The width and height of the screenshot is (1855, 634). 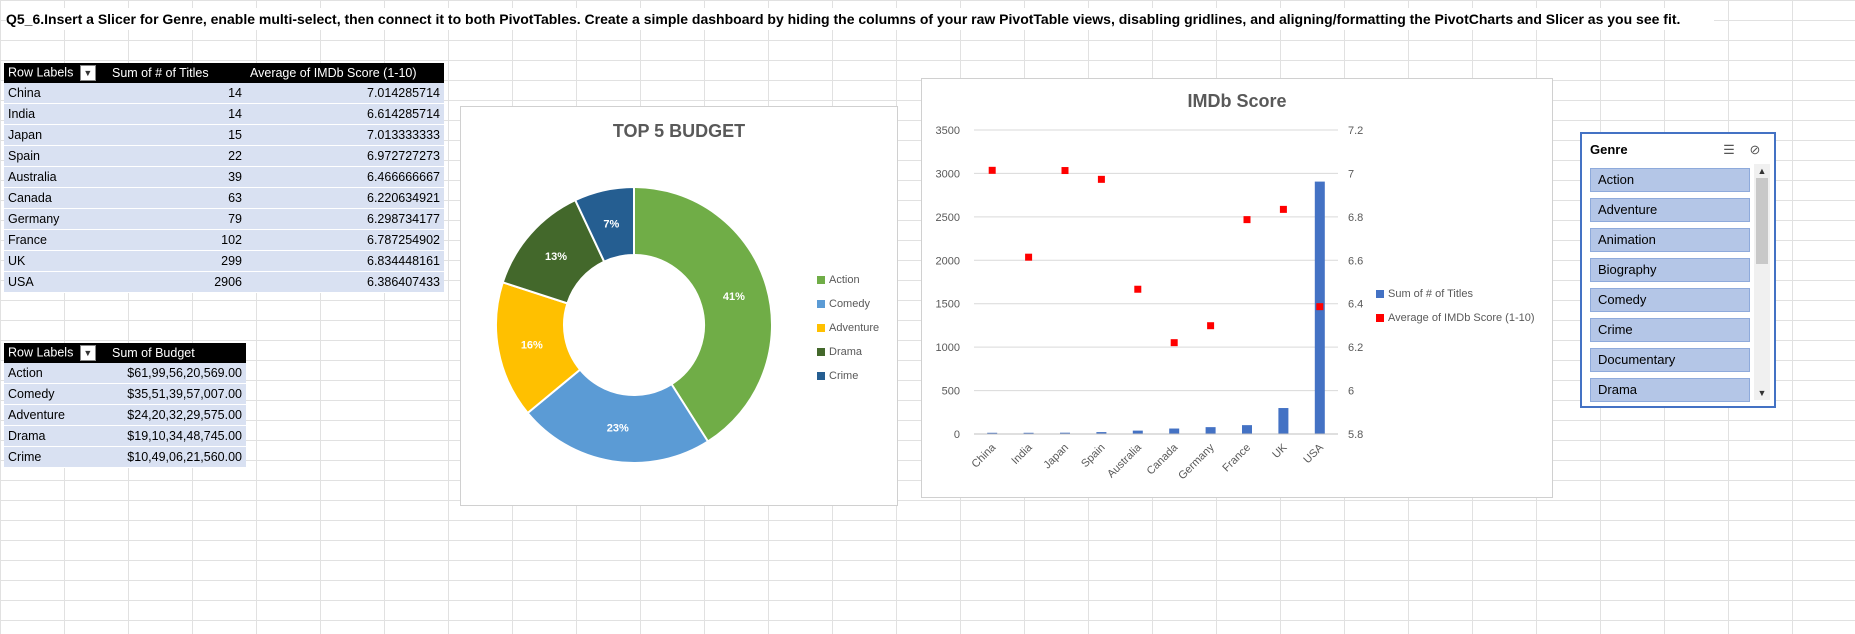 What do you see at coordinates (56, 373) in the screenshot?
I see `row-label: Action` at bounding box center [56, 373].